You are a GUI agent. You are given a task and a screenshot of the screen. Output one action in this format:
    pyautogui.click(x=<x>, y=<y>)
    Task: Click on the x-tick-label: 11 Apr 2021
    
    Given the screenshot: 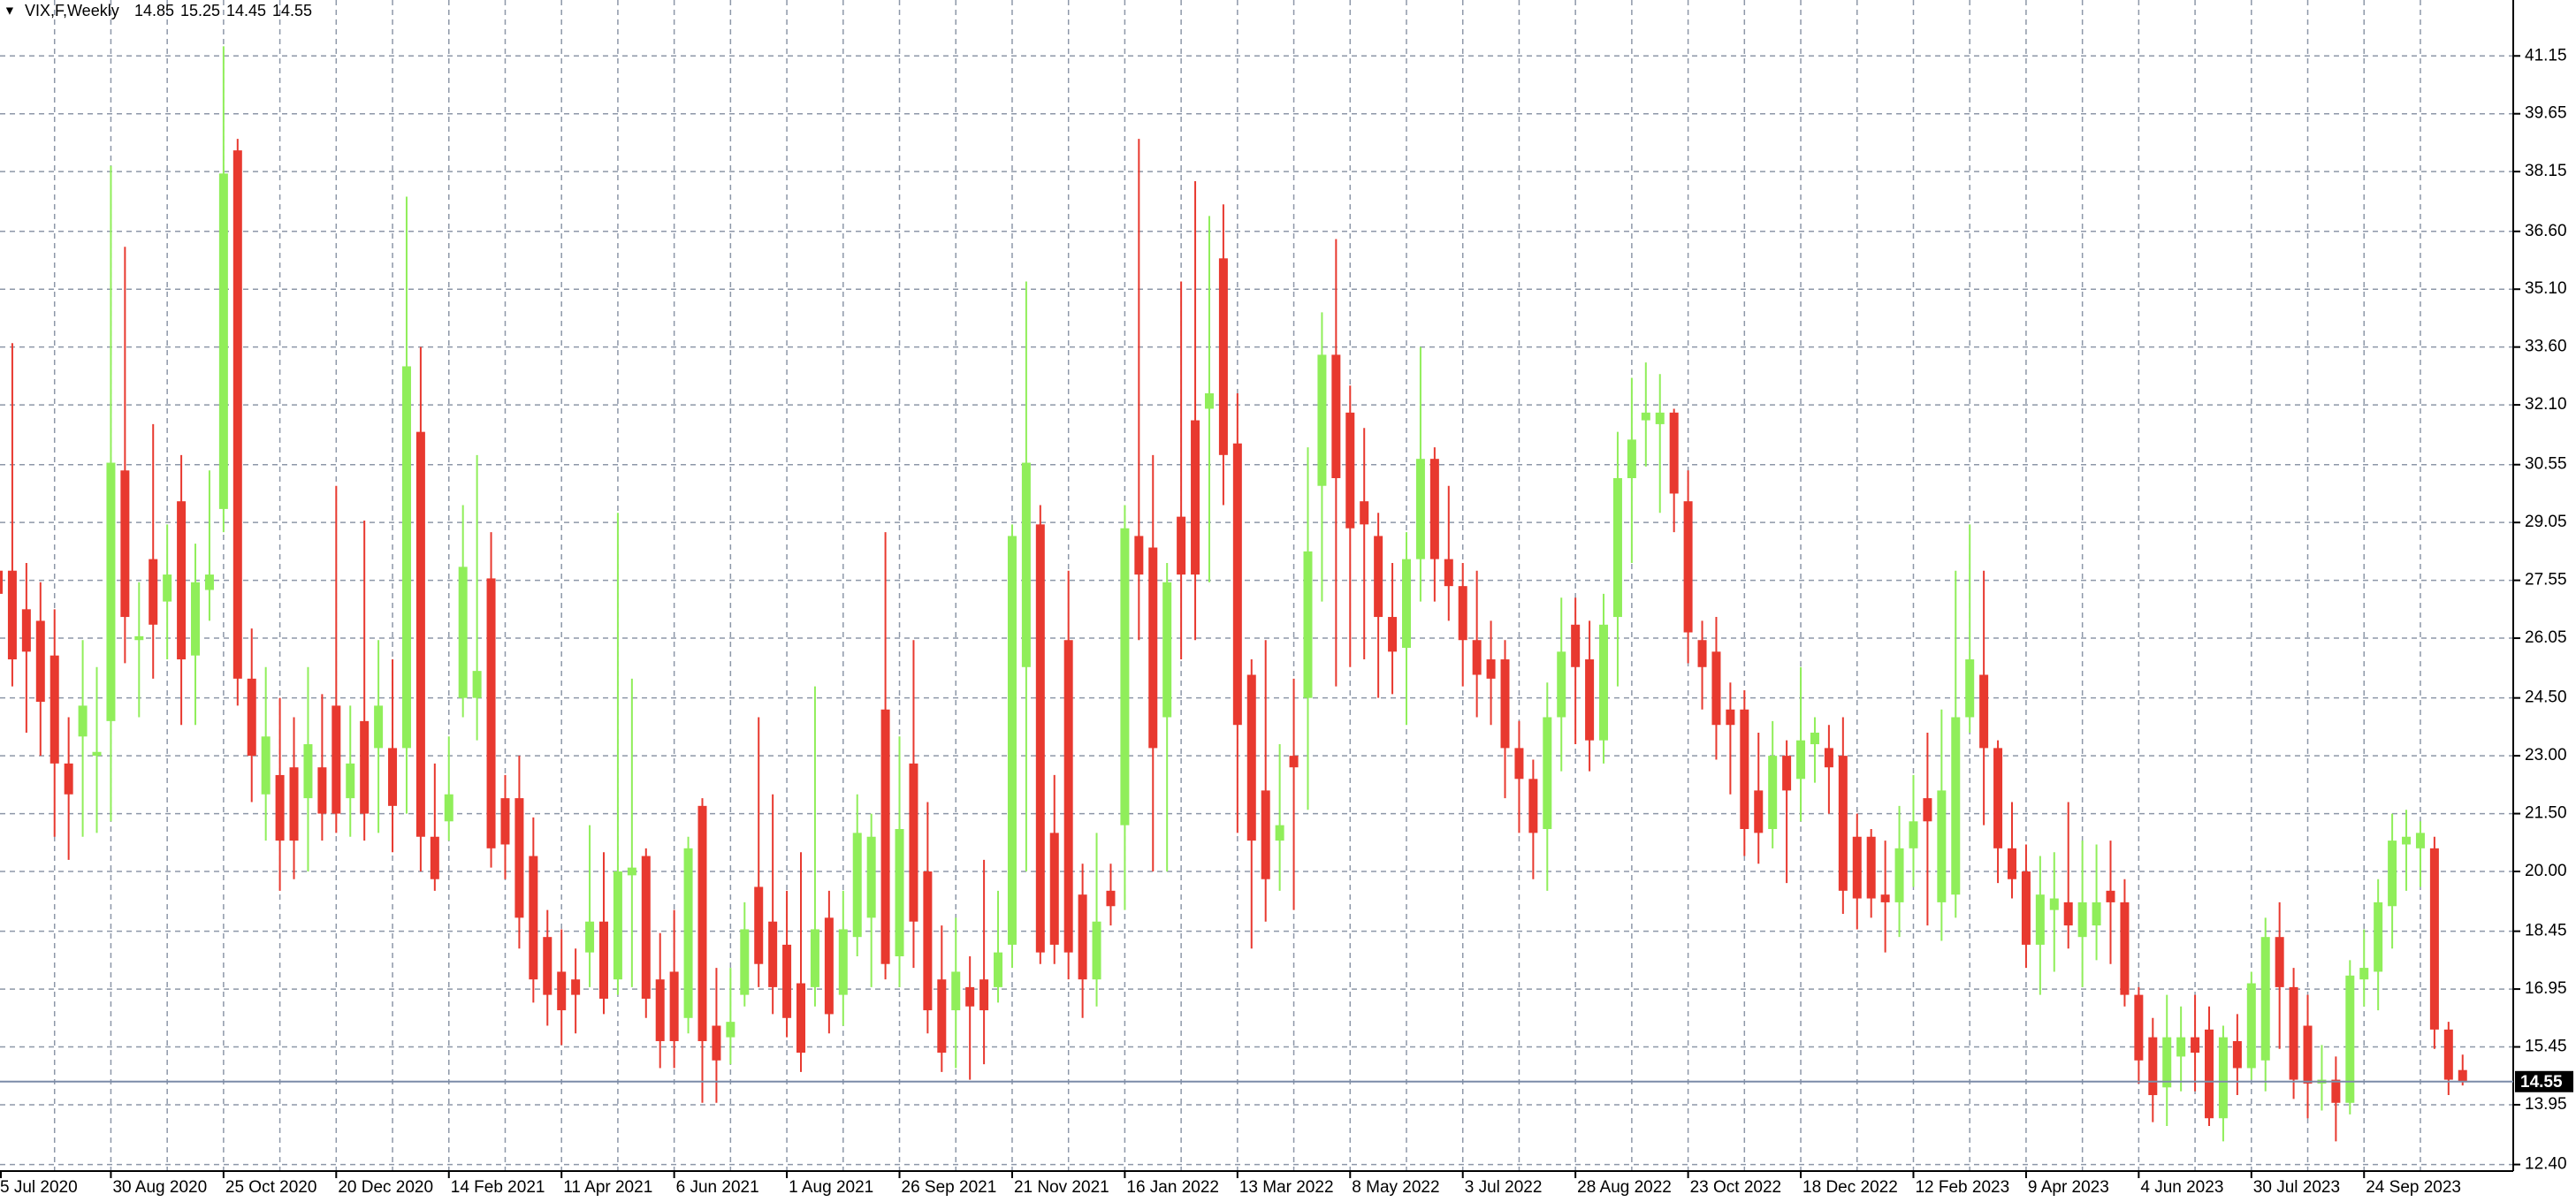 What is the action you would take?
    pyautogui.click(x=607, y=1188)
    